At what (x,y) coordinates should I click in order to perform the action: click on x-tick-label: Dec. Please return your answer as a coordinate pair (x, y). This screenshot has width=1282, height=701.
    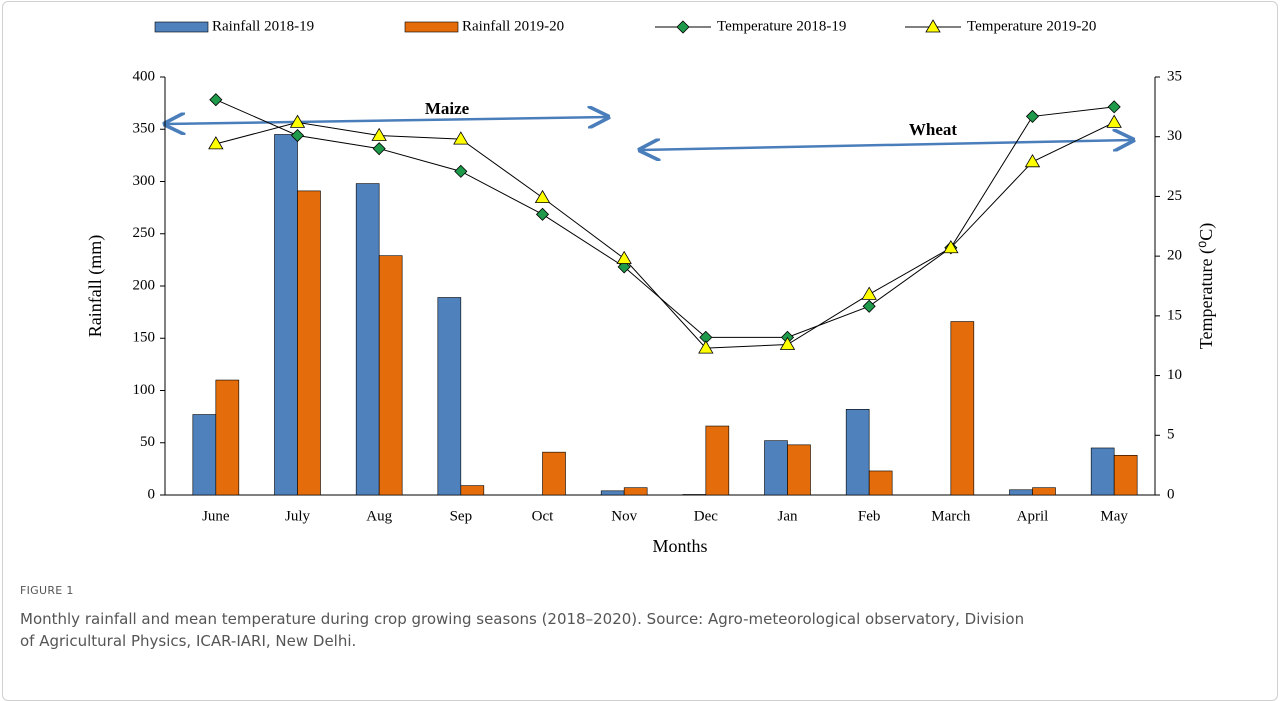
    Looking at the image, I should click on (706, 516).